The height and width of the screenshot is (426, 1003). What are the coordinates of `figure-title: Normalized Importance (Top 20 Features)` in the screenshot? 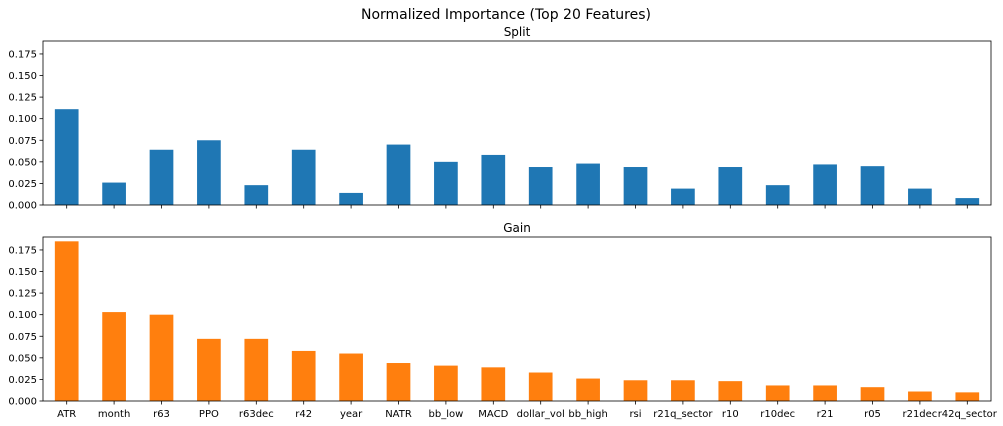 It's located at (506, 15).